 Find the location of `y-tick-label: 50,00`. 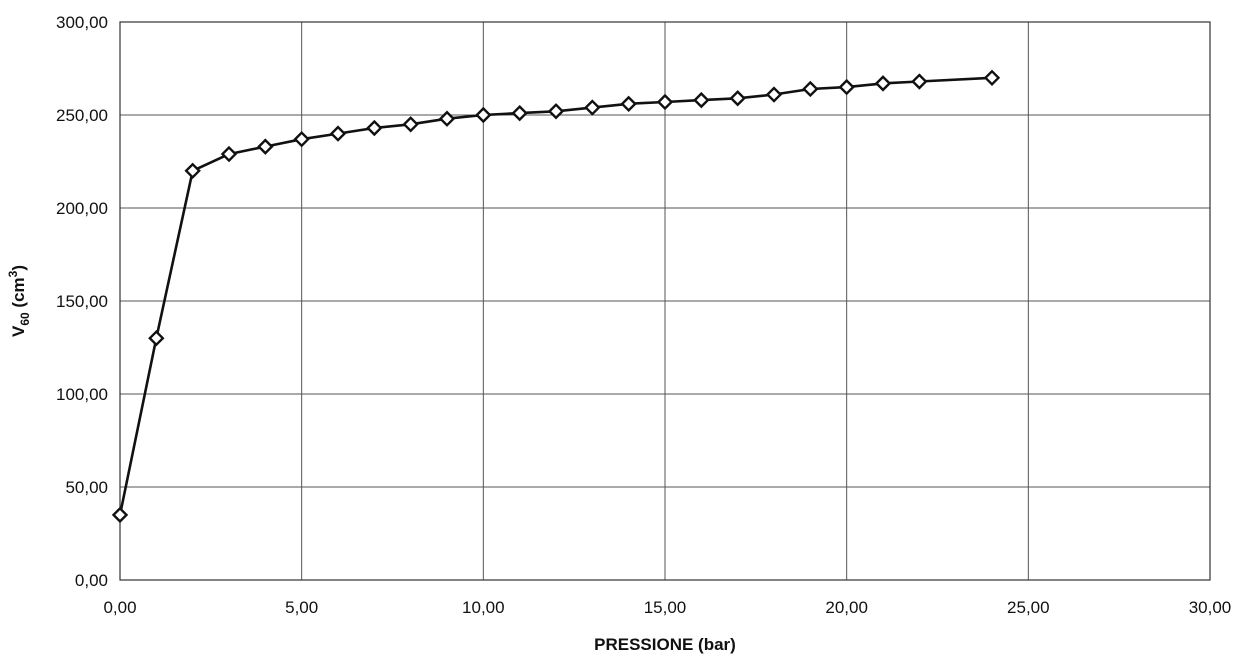

y-tick-label: 50,00 is located at coordinates (86, 487).